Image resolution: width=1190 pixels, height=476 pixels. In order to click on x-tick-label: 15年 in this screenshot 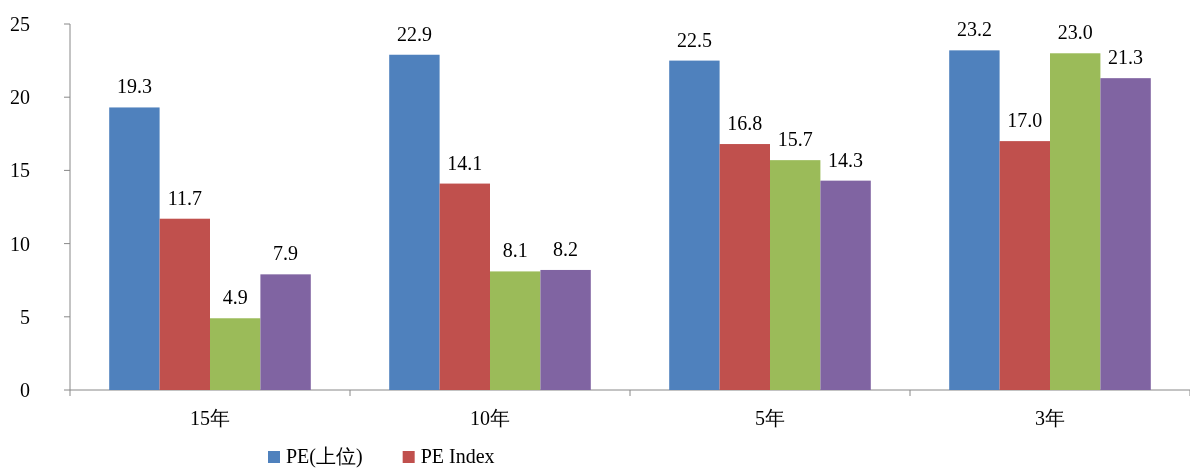, I will do `click(210, 418)`.